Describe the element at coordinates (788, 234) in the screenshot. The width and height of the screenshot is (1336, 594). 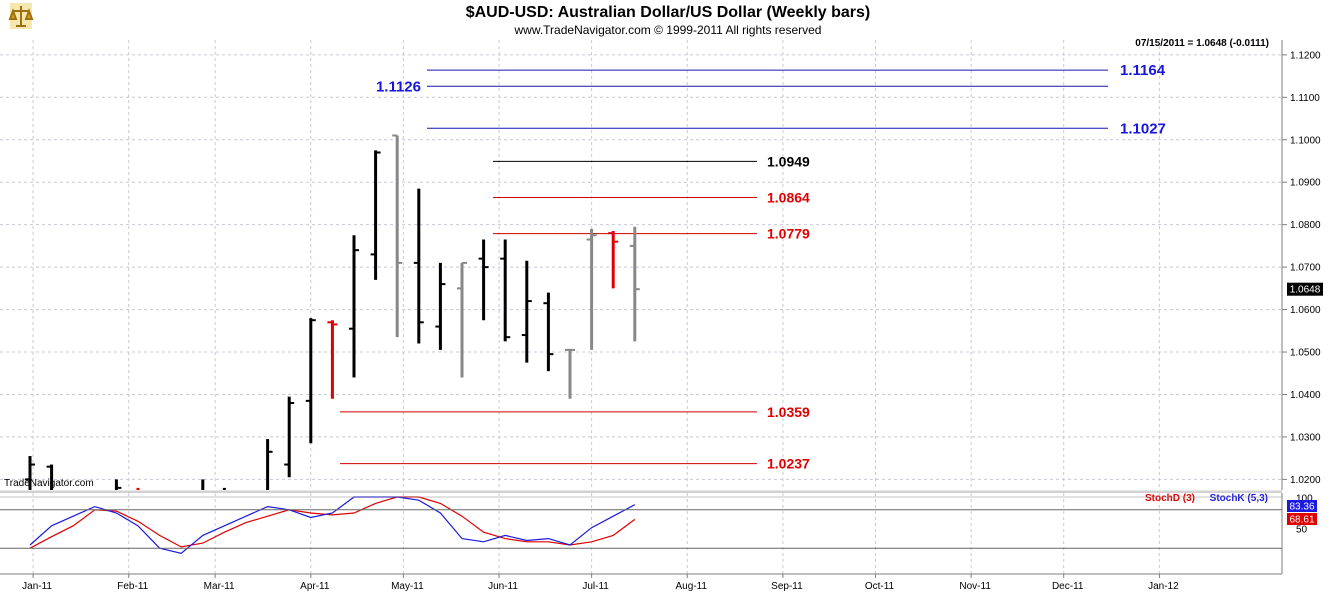
I see `level-label: 1.0779` at that location.